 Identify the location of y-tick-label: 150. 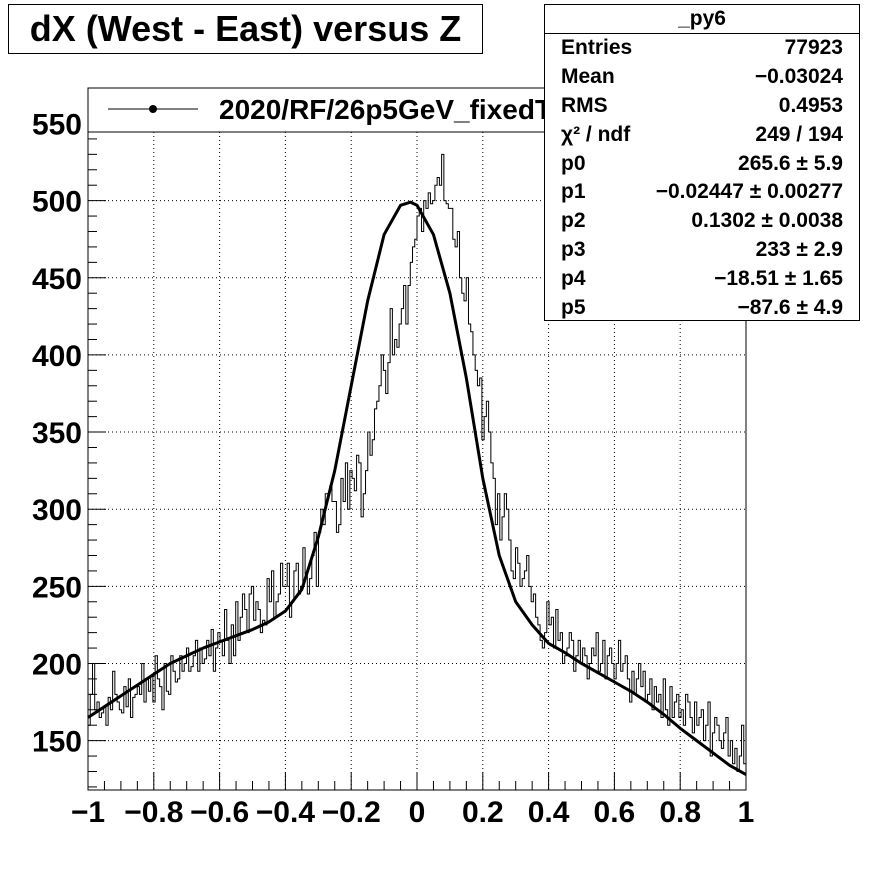
(57, 742).